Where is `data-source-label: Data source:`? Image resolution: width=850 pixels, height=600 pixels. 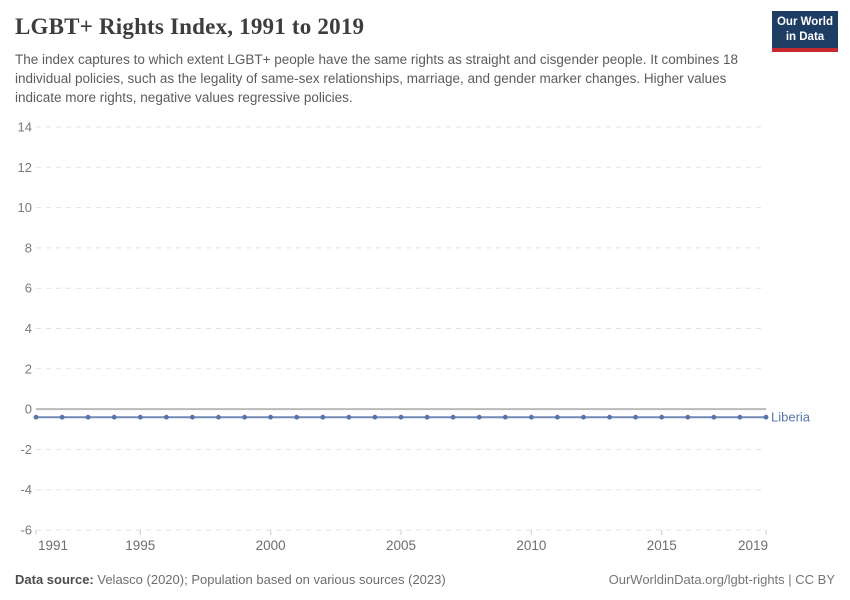
data-source-label: Data source: is located at coordinates (54, 579).